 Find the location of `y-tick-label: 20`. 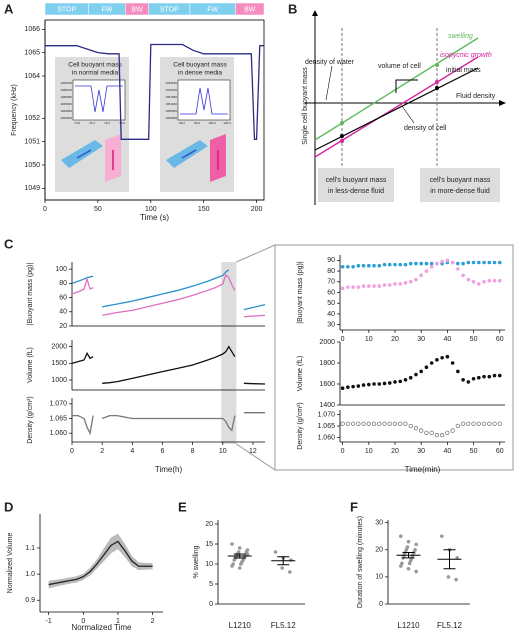

y-tick-label: 20 is located at coordinates (379, 550).